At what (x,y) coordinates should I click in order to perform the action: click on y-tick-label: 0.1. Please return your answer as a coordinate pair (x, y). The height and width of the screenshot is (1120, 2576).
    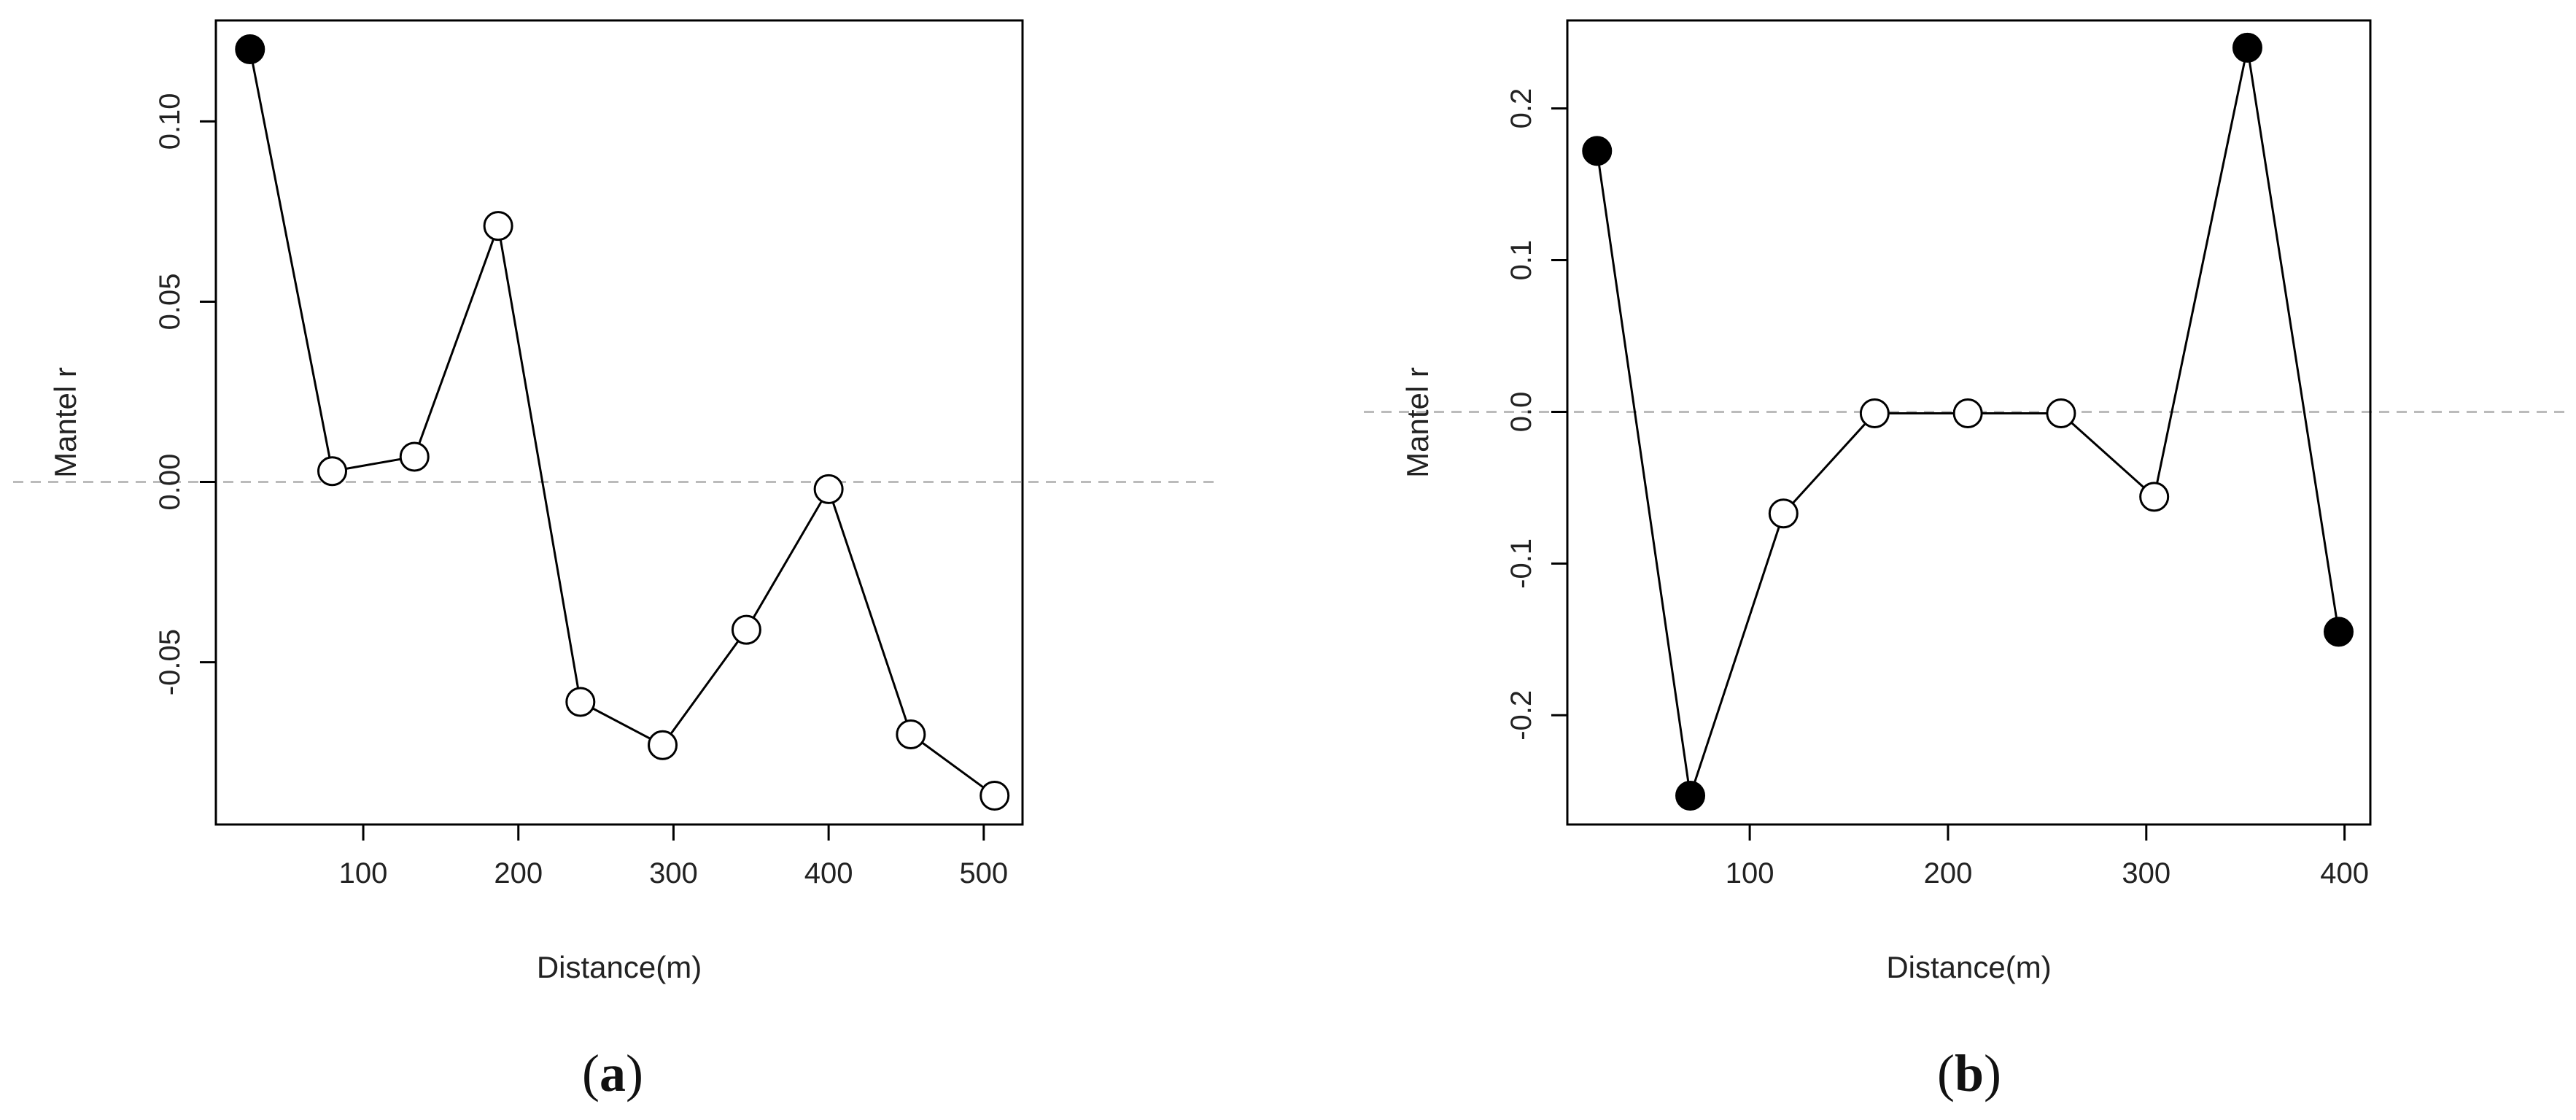
    Looking at the image, I should click on (1521, 260).